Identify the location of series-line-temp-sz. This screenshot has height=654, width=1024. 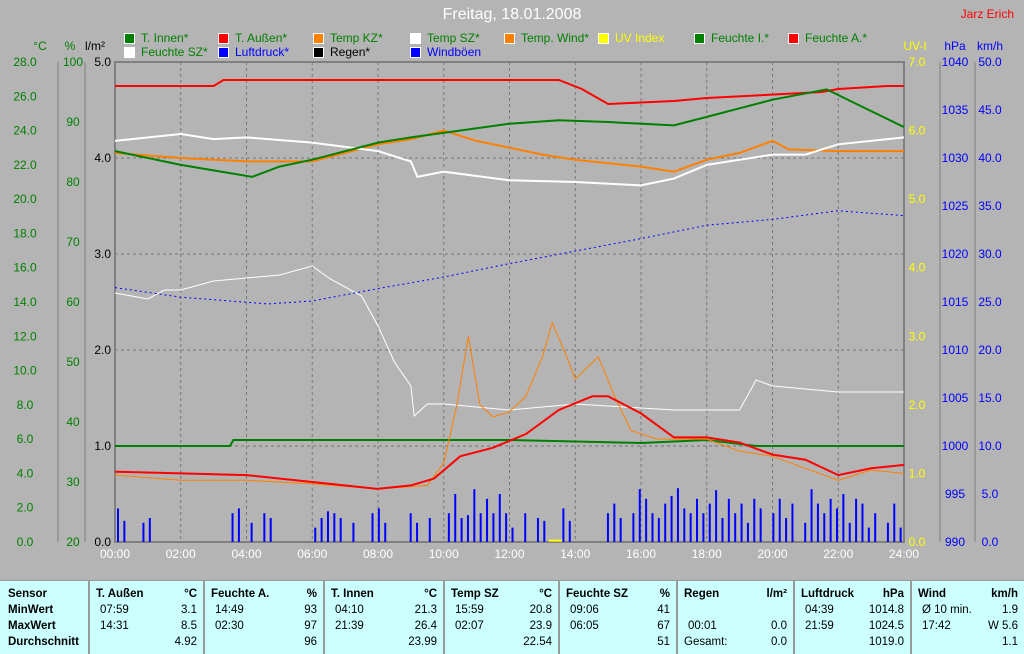
(509, 159).